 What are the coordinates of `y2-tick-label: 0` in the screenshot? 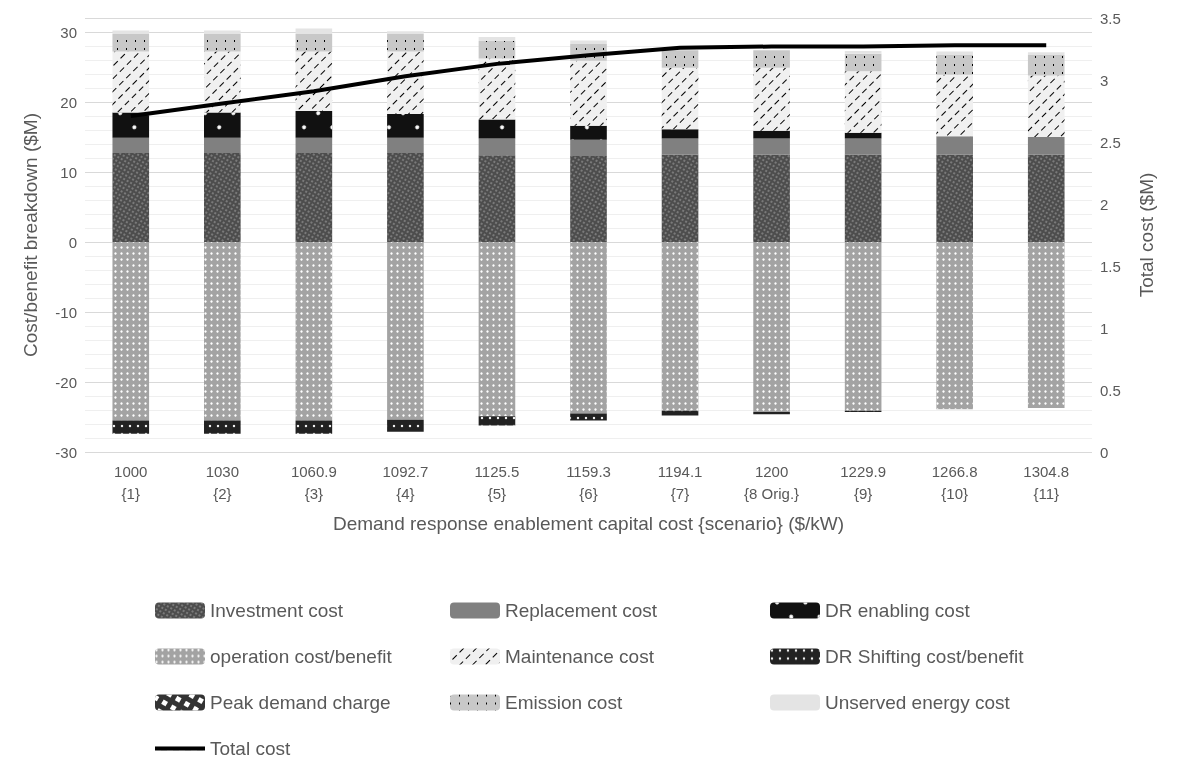 It's located at (1104, 452).